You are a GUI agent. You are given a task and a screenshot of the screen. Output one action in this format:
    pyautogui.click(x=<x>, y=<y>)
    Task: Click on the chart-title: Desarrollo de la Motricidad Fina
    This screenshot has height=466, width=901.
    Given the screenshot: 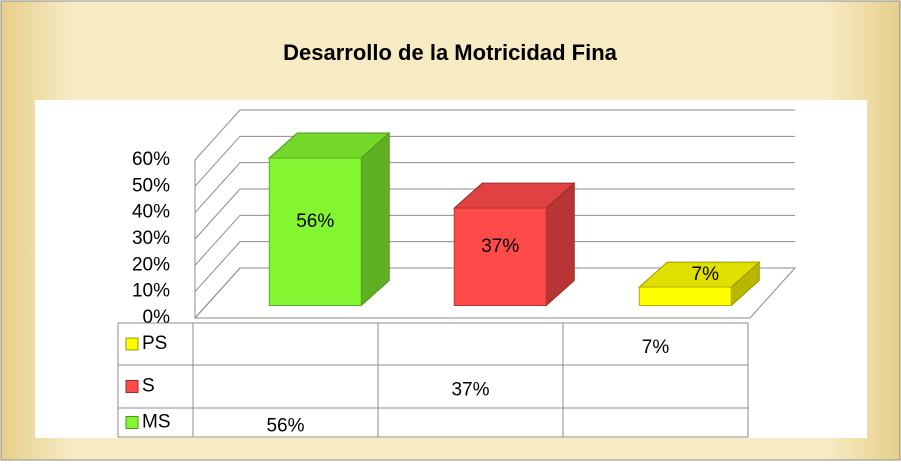 What is the action you would take?
    pyautogui.click(x=450, y=52)
    